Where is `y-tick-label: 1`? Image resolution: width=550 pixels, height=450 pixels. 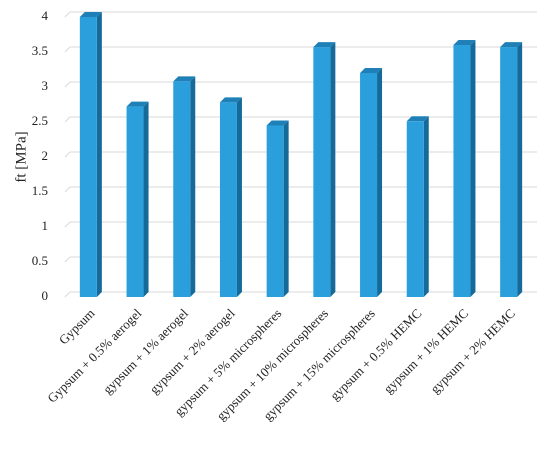 y-tick-label: 1 is located at coordinates (45, 225).